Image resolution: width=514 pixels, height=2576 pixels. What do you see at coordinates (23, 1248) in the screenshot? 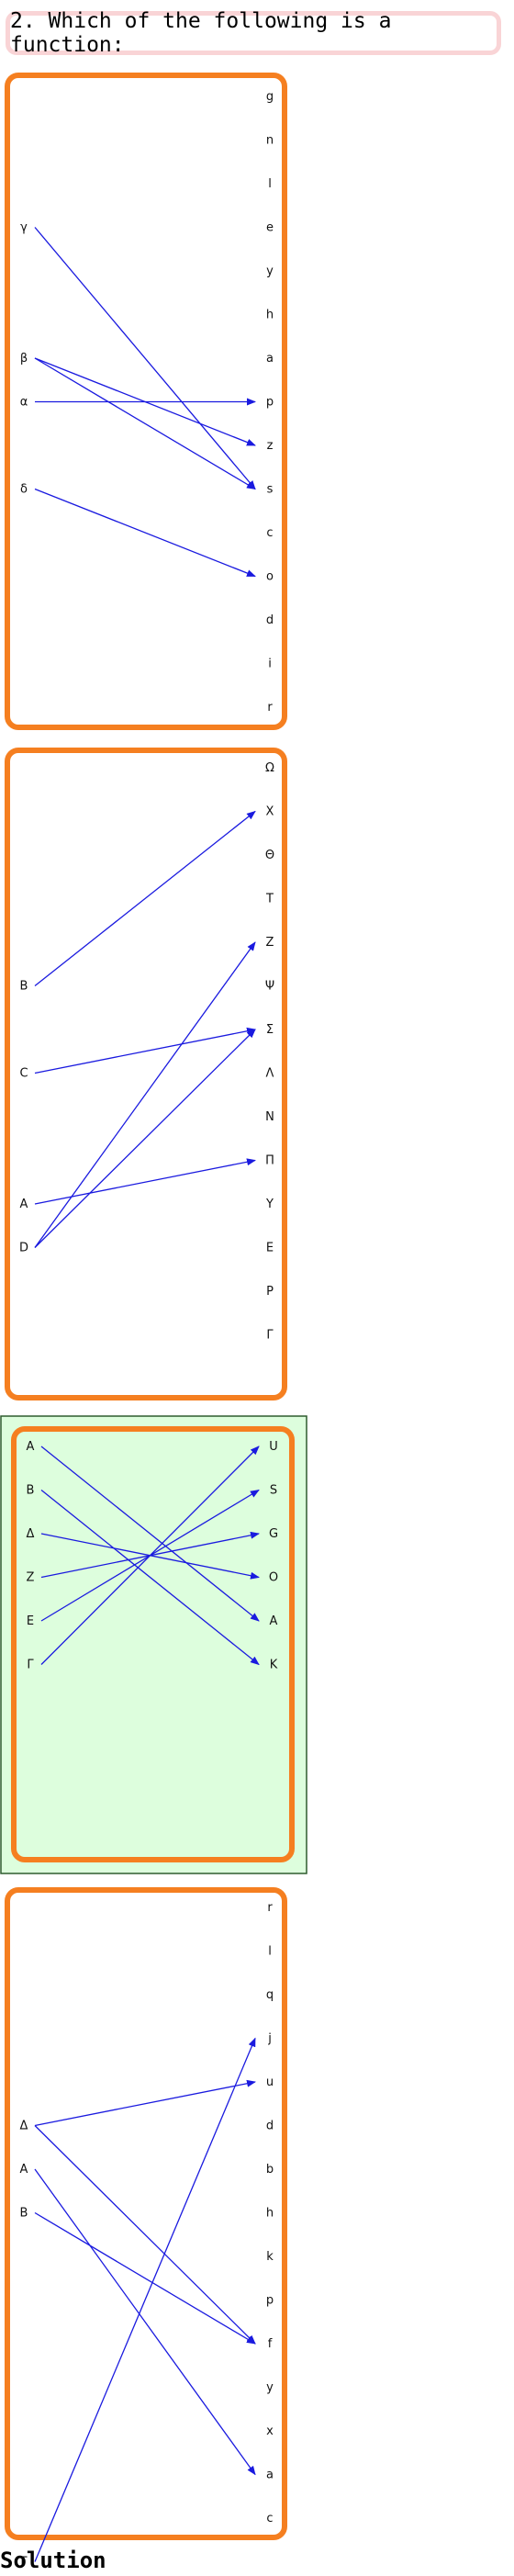
I see `domain-label: D` at bounding box center [23, 1248].